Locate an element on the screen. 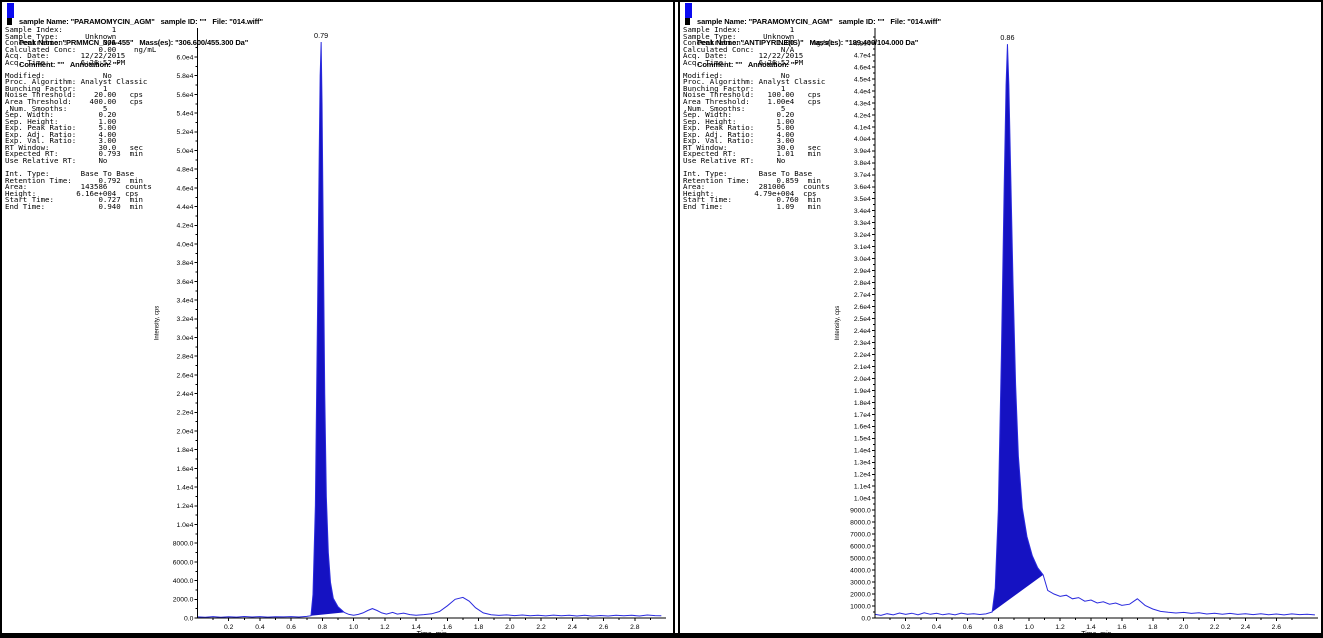  y-tick-label: 5.2e4 is located at coordinates (185, 132).